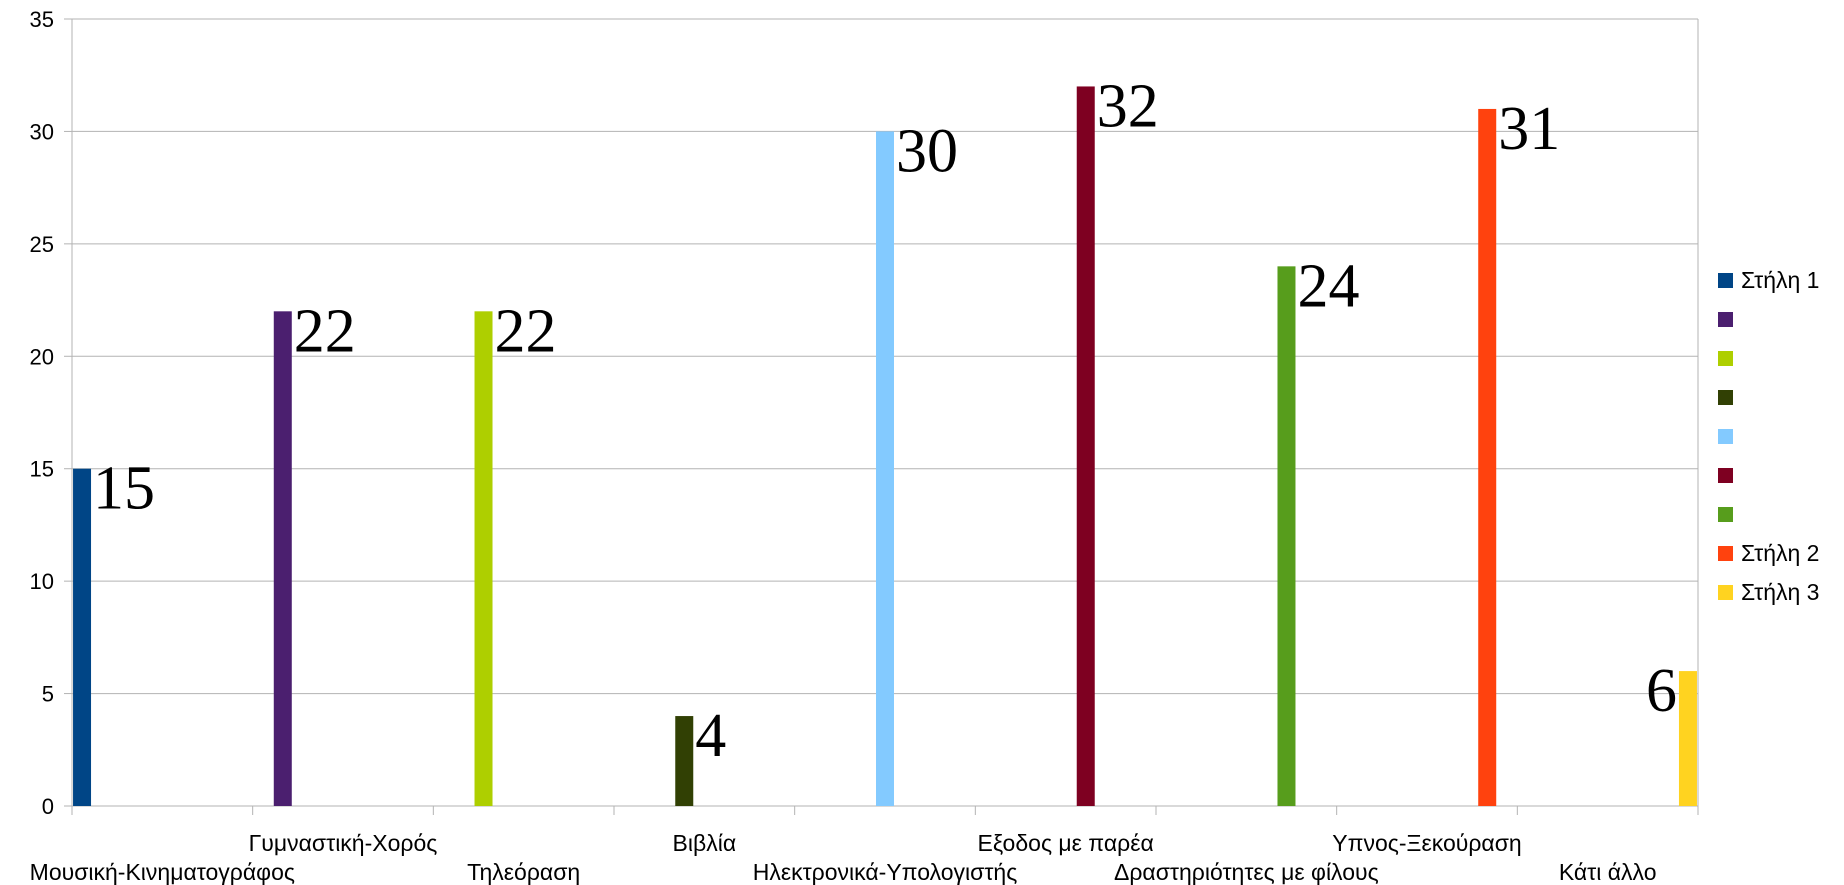  What do you see at coordinates (1780, 553) in the screenshot?
I see `legend-label: Στήλη 2` at bounding box center [1780, 553].